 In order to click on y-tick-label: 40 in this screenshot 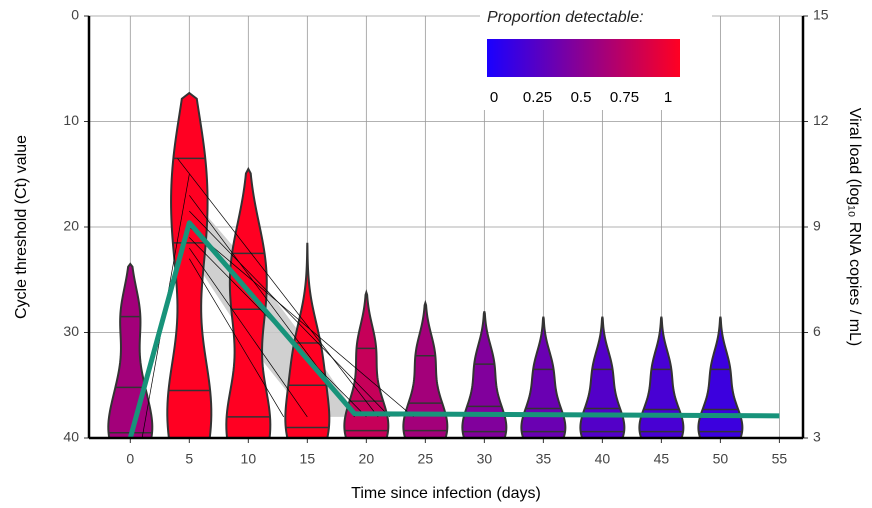, I will do `click(71, 437)`.